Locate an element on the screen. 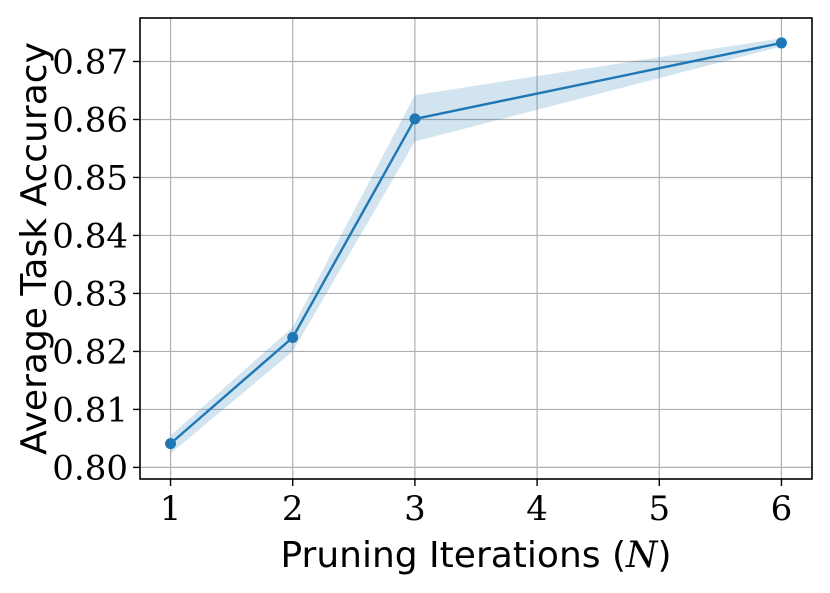 This screenshot has height=593, width=830. x-axis-label-prefix: Pruning Iterations ( is located at coordinates (453, 555).